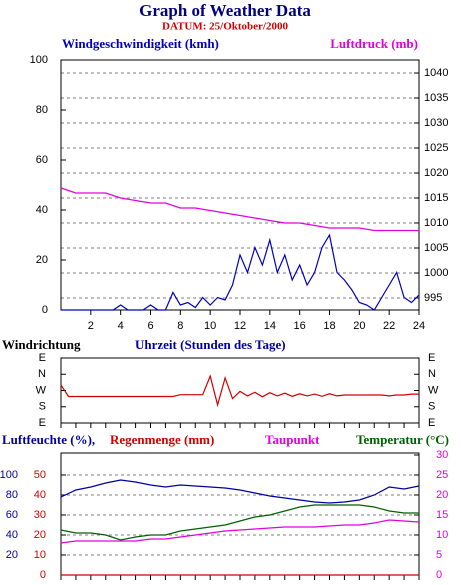 The image size is (461, 585). Describe the element at coordinates (433, 298) in the screenshot. I see `y2-tick-label: 995` at that location.